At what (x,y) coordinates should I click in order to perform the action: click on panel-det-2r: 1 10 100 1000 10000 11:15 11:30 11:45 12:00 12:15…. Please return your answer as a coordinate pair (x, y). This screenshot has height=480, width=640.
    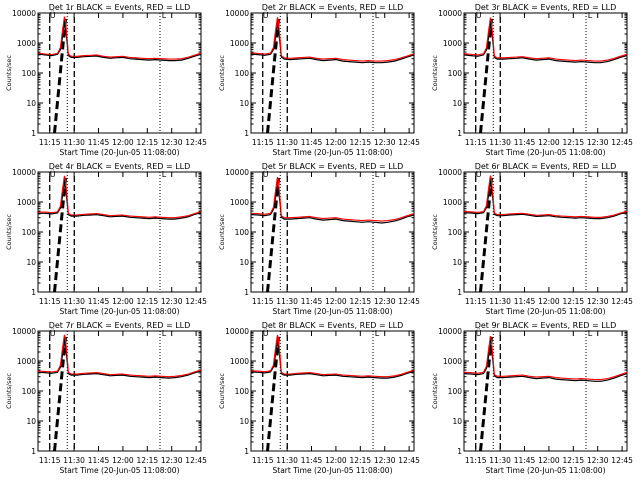
    Looking at the image, I should click on (319, 80).